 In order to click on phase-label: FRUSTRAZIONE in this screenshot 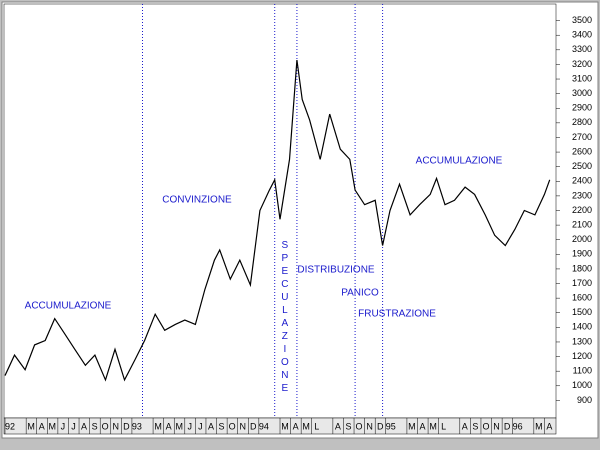, I will do `click(397, 314)`.